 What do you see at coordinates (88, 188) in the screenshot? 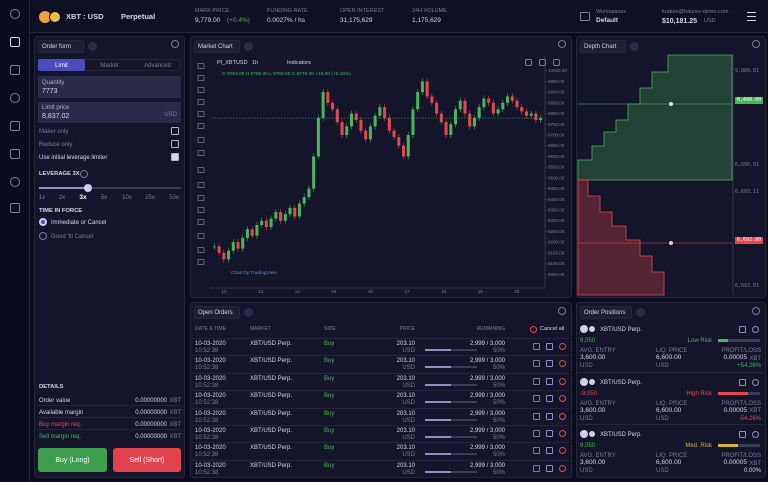
I see `slider-knob` at bounding box center [88, 188].